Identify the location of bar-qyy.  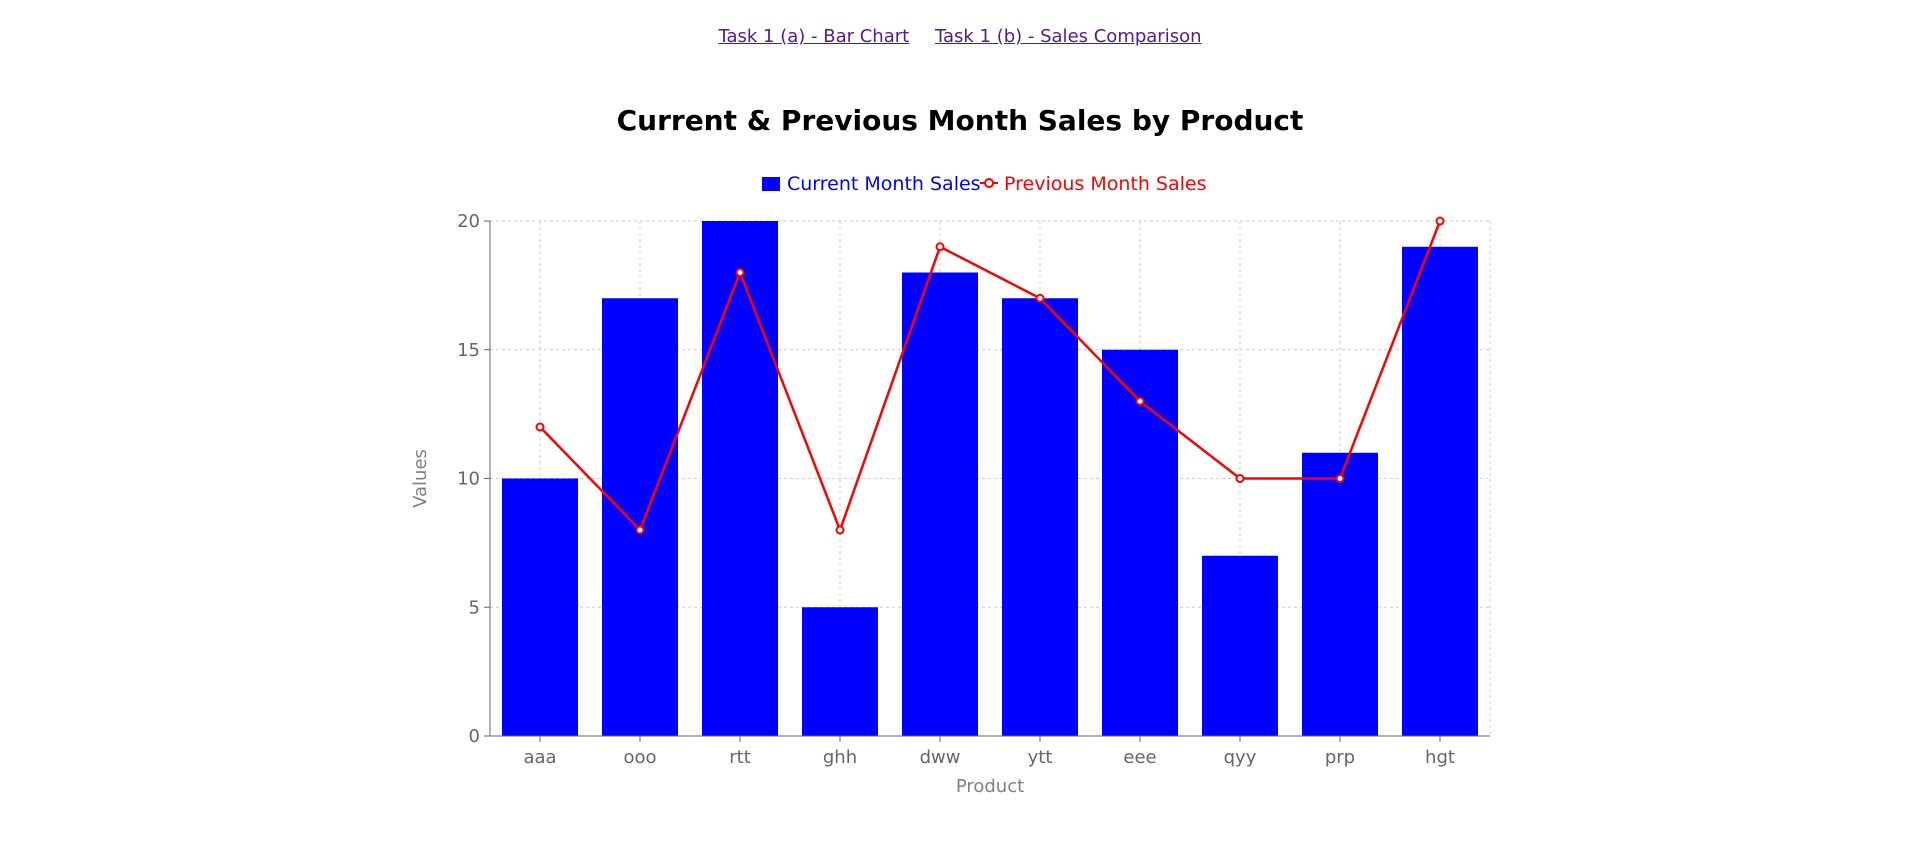
(1240, 645).